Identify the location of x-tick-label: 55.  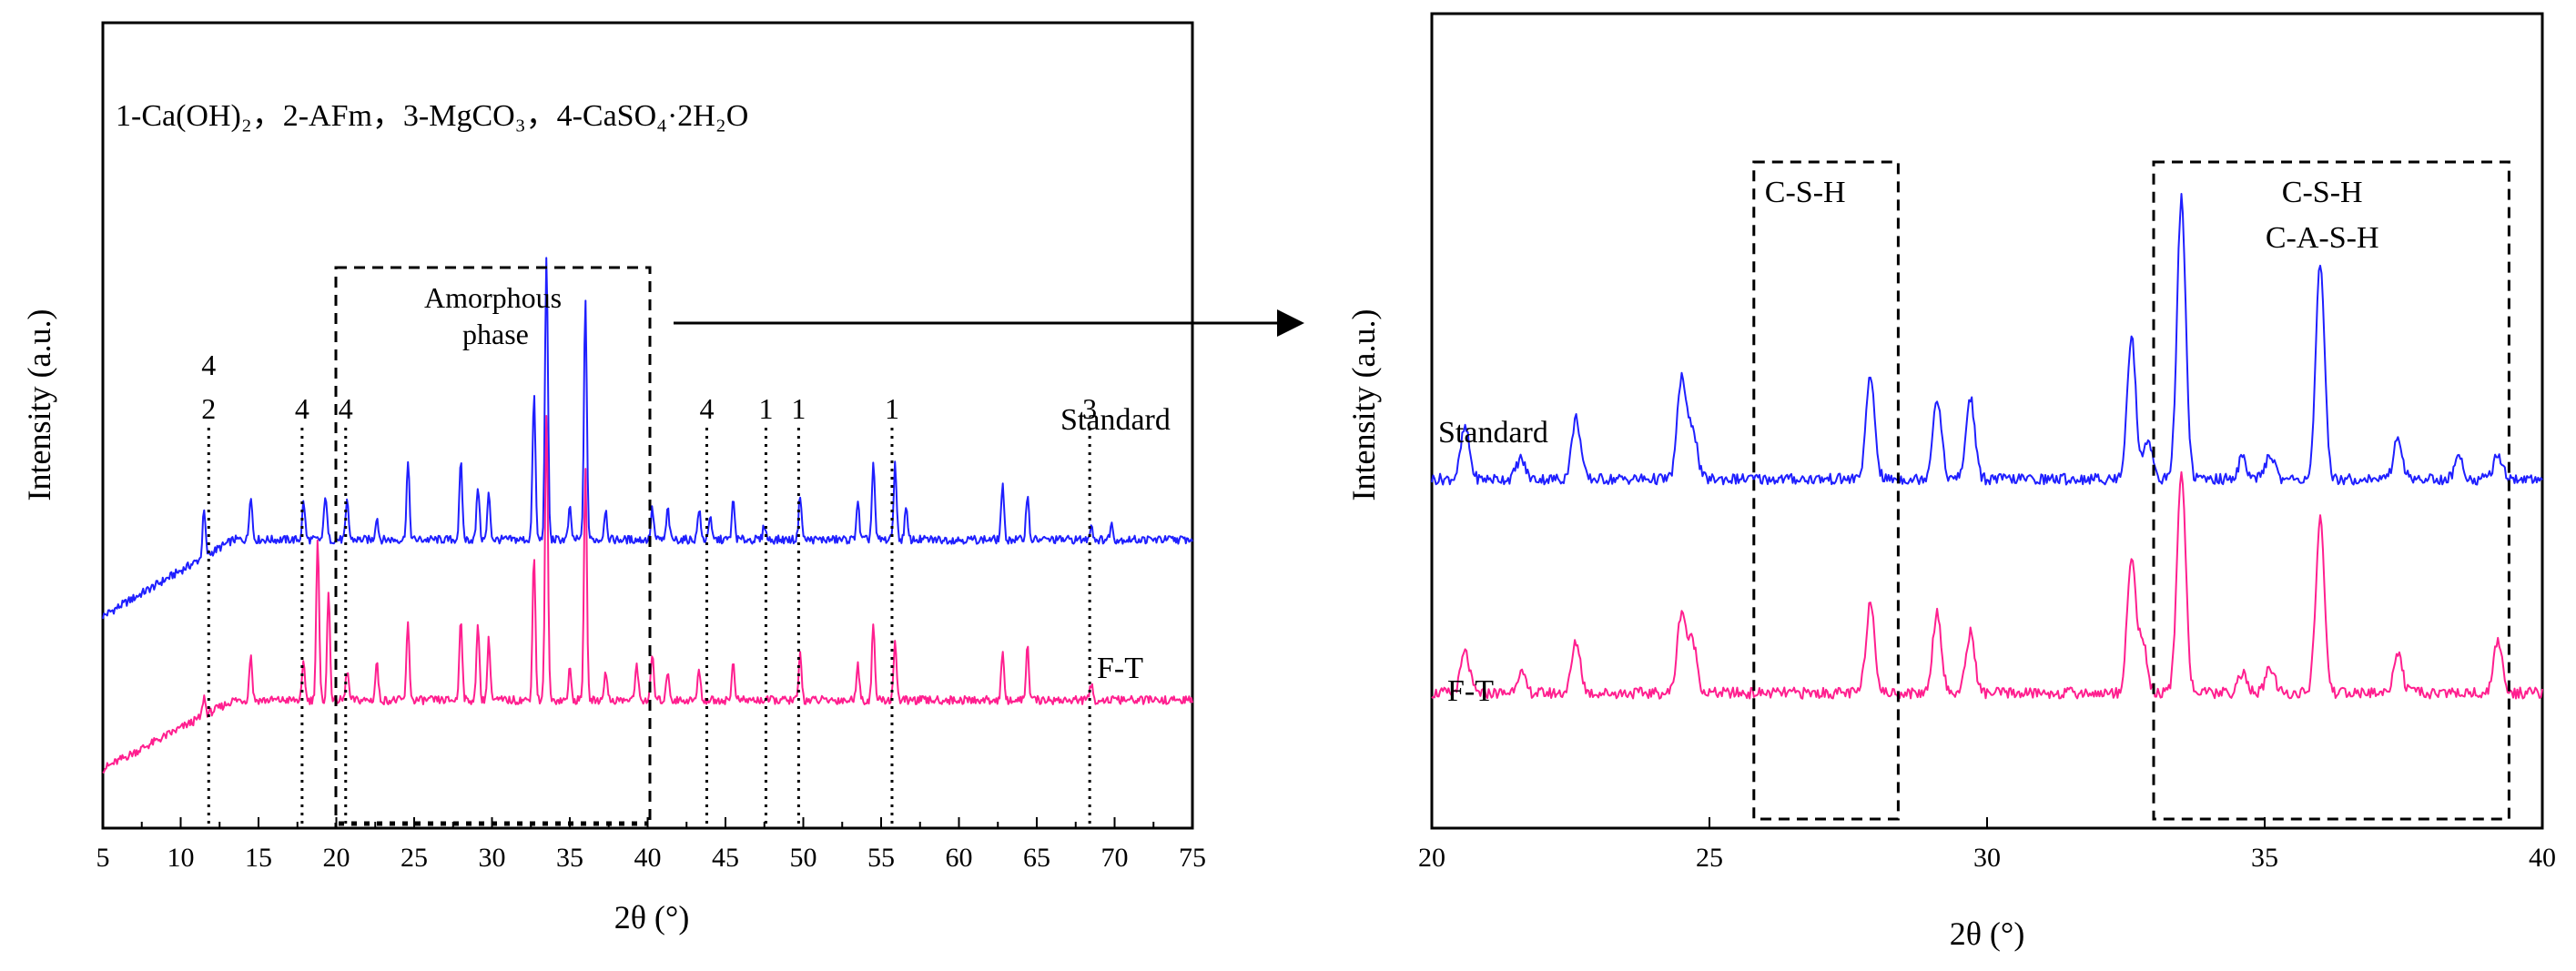
(881, 858).